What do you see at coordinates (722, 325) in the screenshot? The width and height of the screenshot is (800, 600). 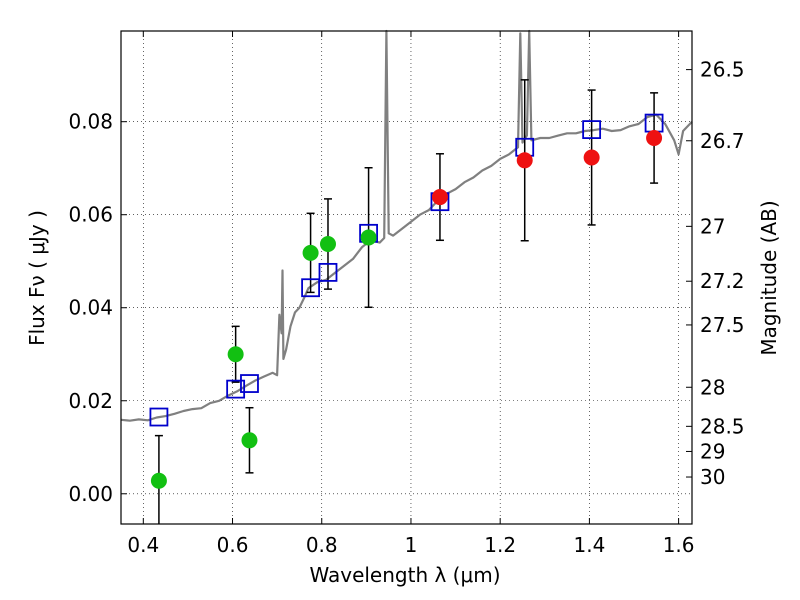 I see `magnitude-tick-label: 27.5` at bounding box center [722, 325].